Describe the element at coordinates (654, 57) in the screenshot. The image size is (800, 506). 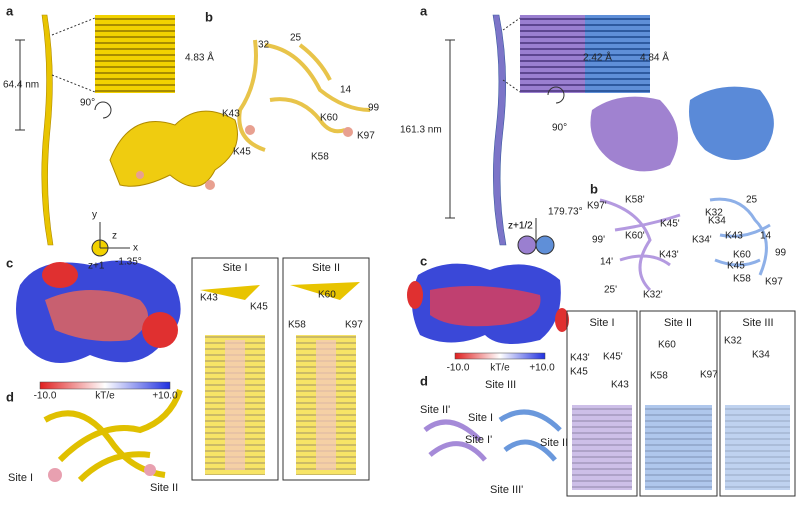
I see `annotation: 4.84 Å` at that location.